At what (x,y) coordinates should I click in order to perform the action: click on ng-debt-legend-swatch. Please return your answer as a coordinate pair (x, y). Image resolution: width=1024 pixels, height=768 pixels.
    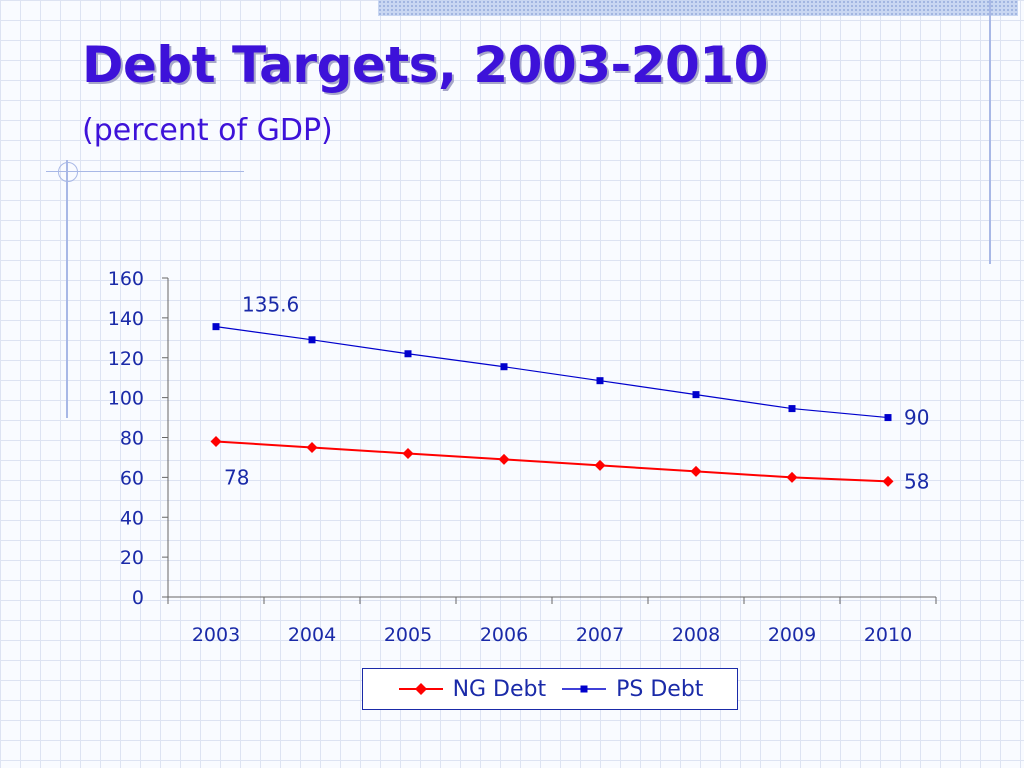
    Looking at the image, I should click on (420, 689).